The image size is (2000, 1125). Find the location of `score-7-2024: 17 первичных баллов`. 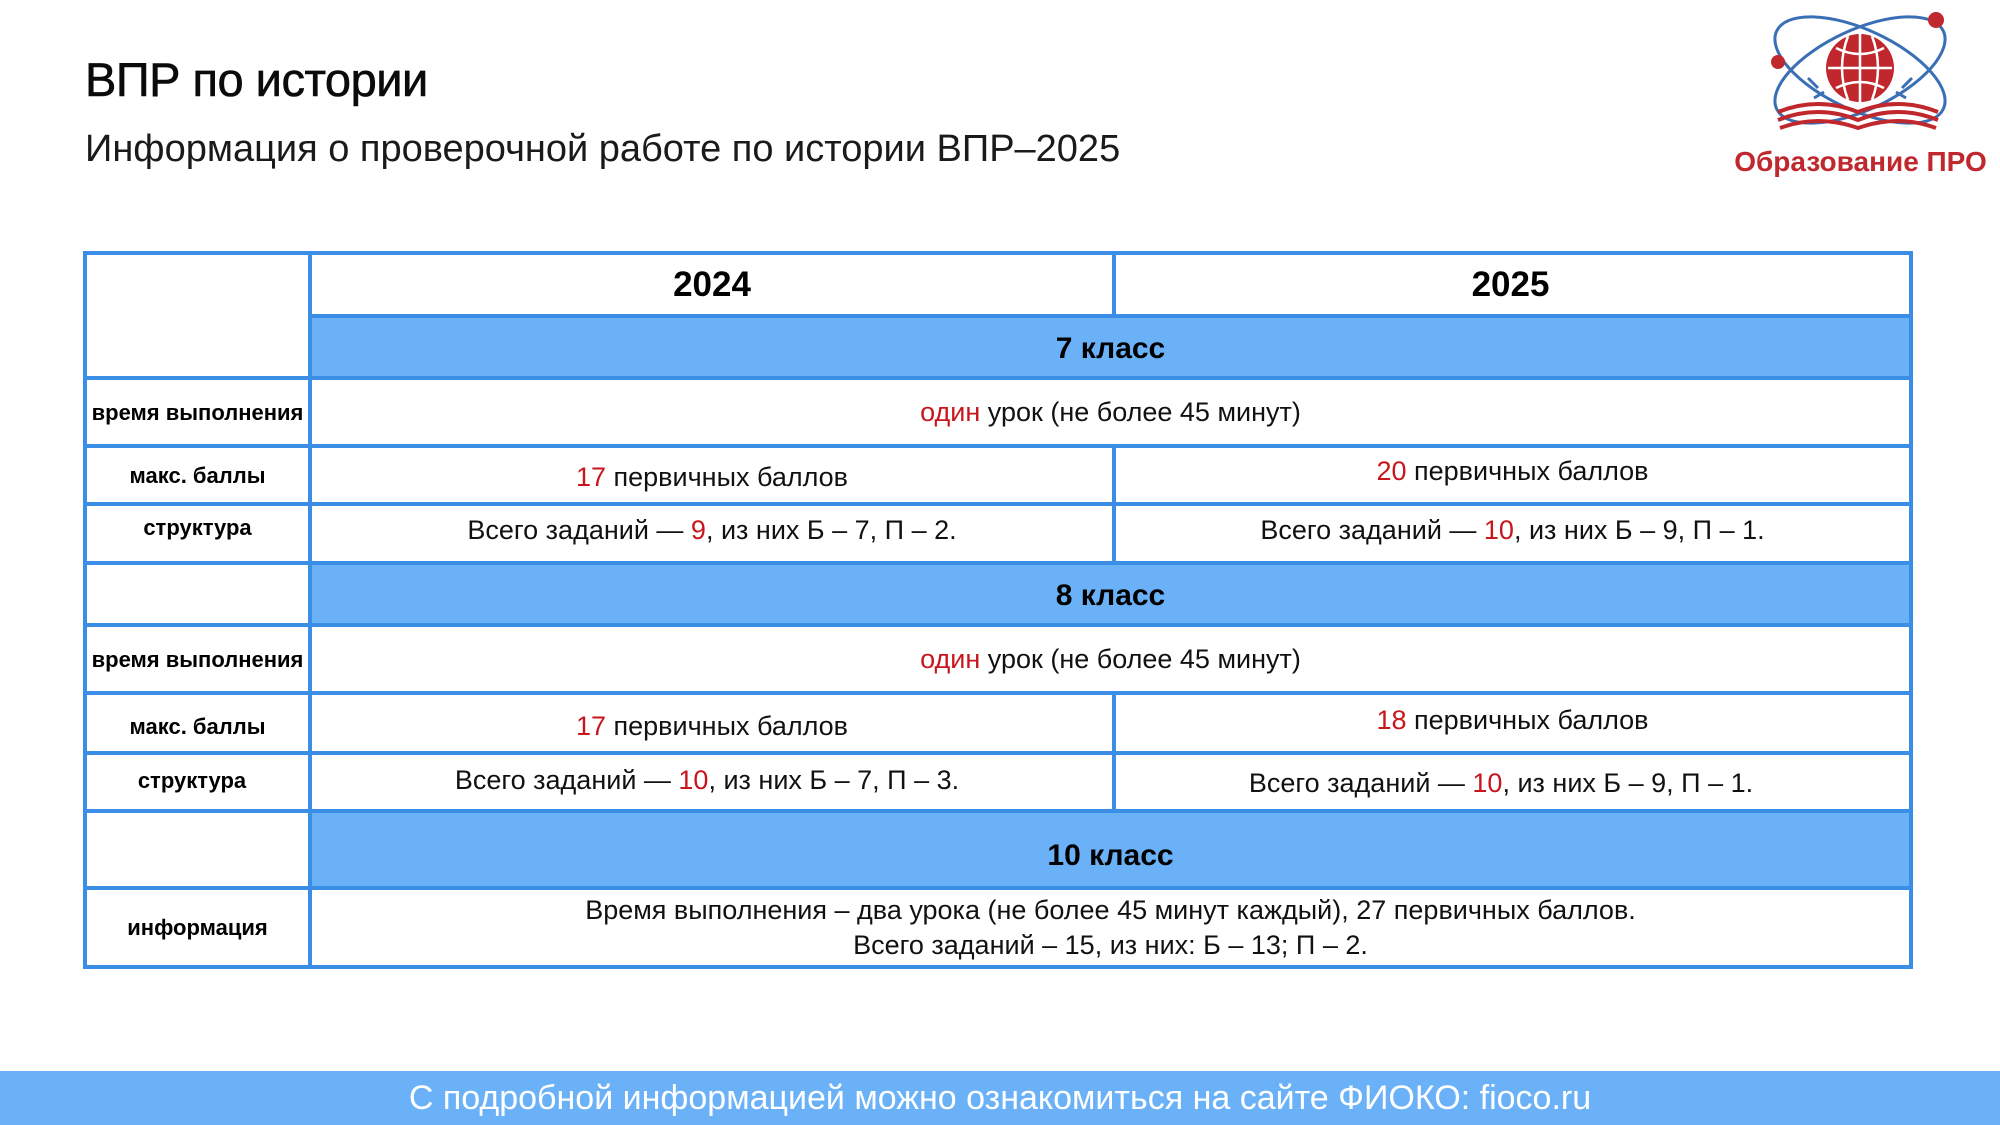

score-7-2024: 17 первичных баллов is located at coordinates (712, 476).